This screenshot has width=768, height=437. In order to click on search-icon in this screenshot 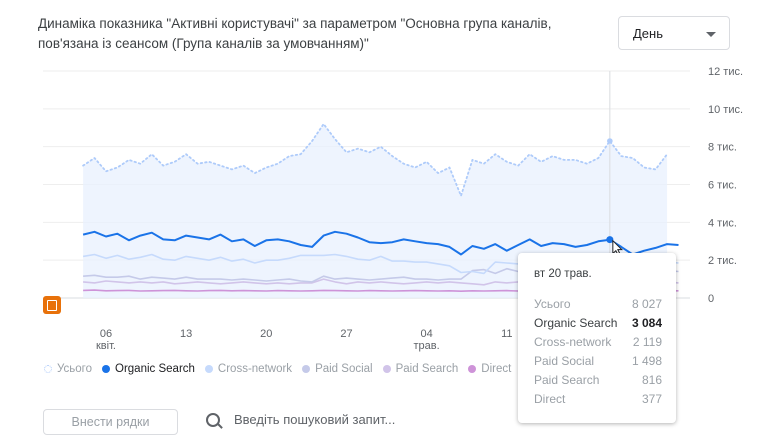, I will do `click(213, 420)`.